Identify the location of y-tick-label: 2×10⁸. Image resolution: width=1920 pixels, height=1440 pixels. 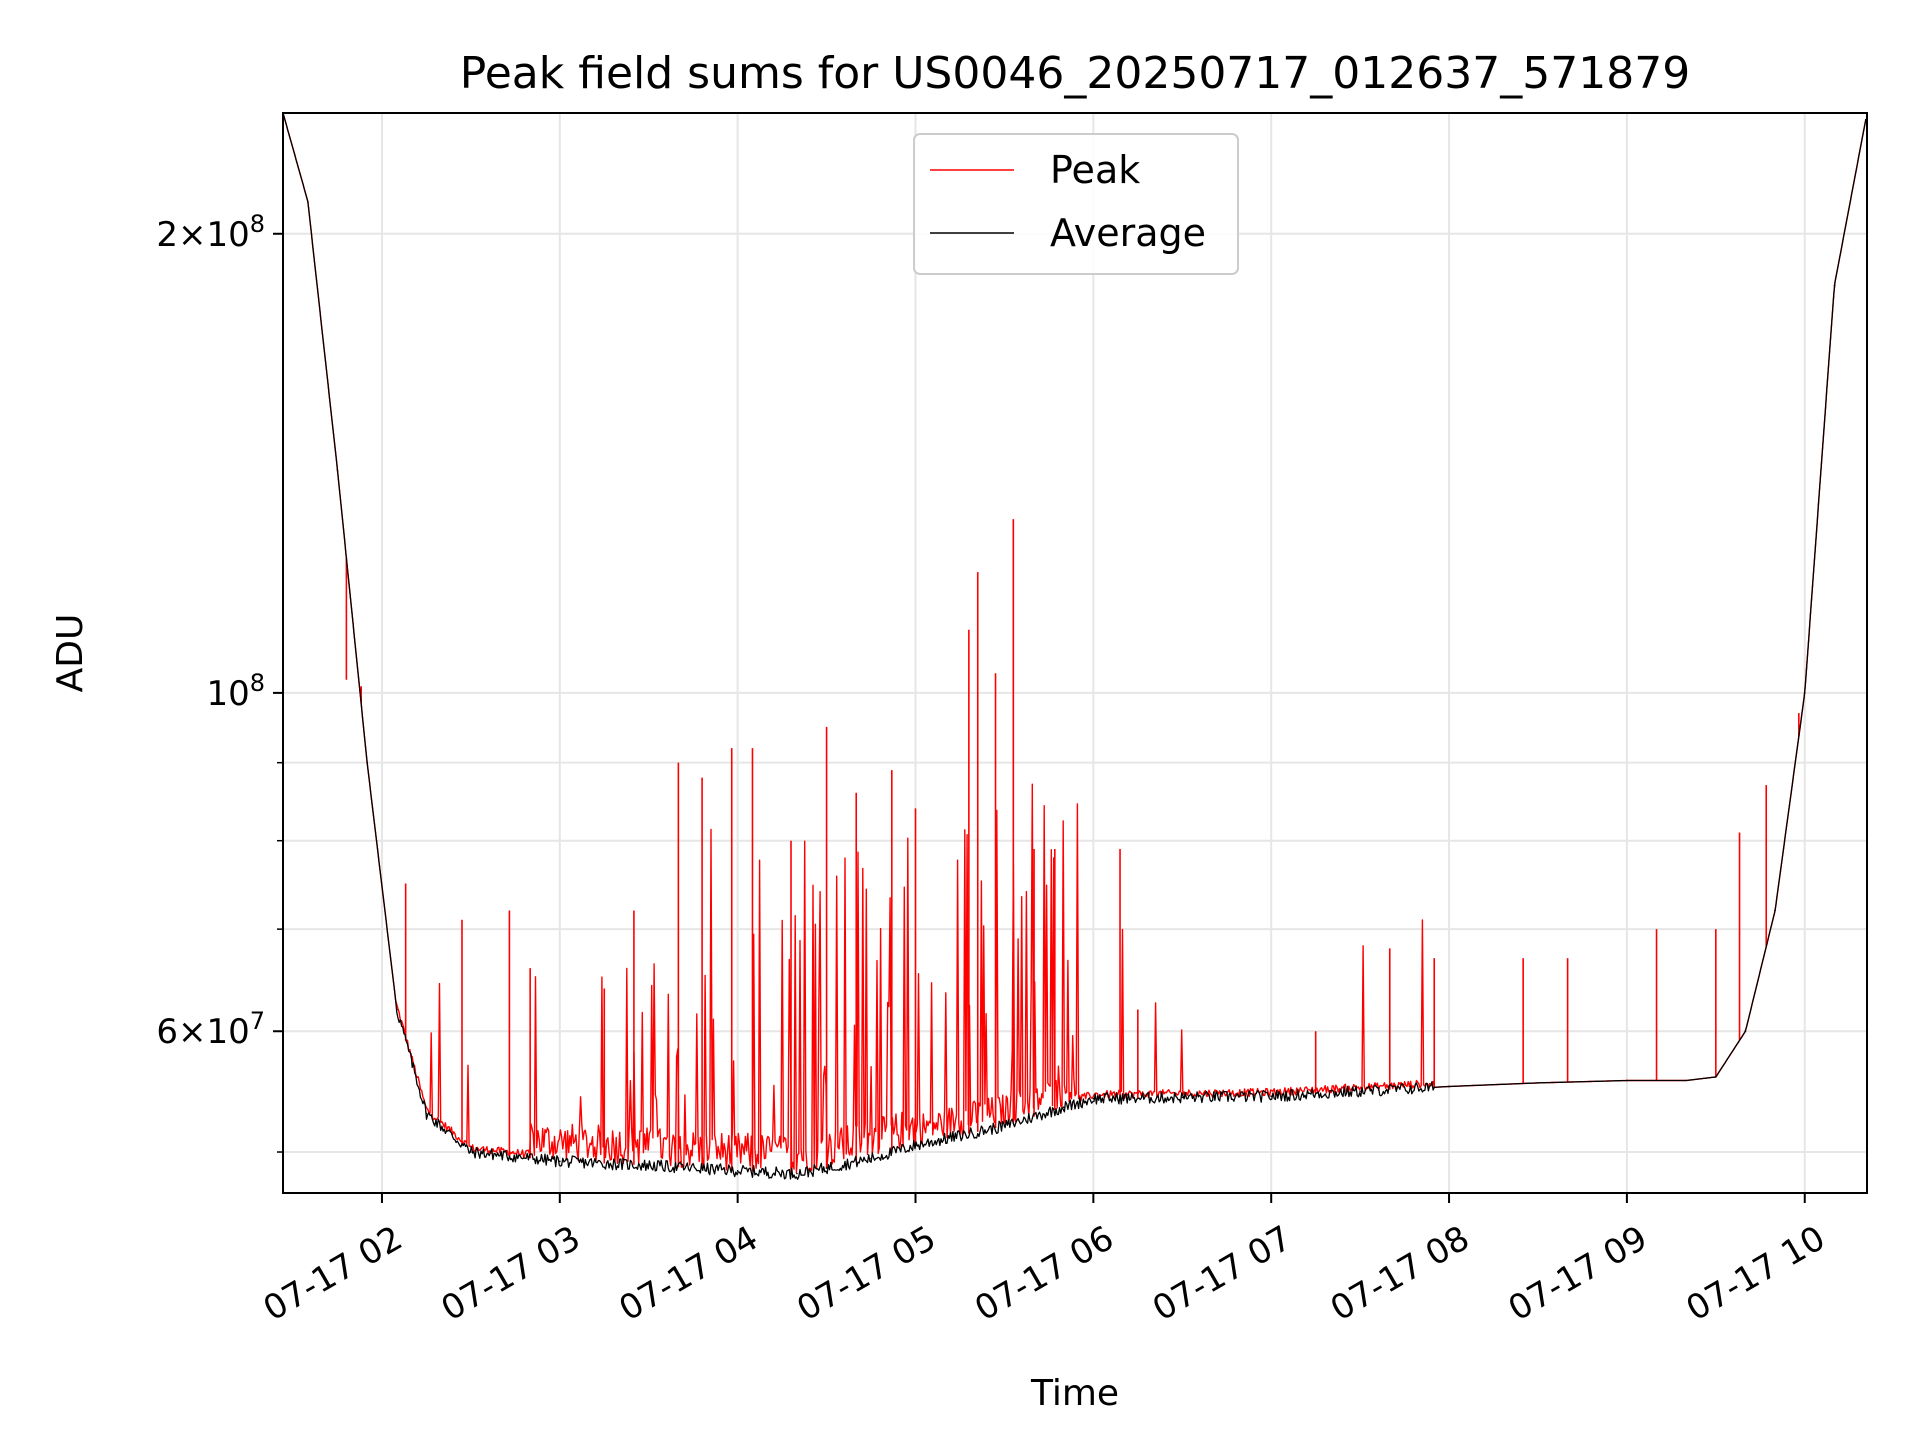
(210, 232).